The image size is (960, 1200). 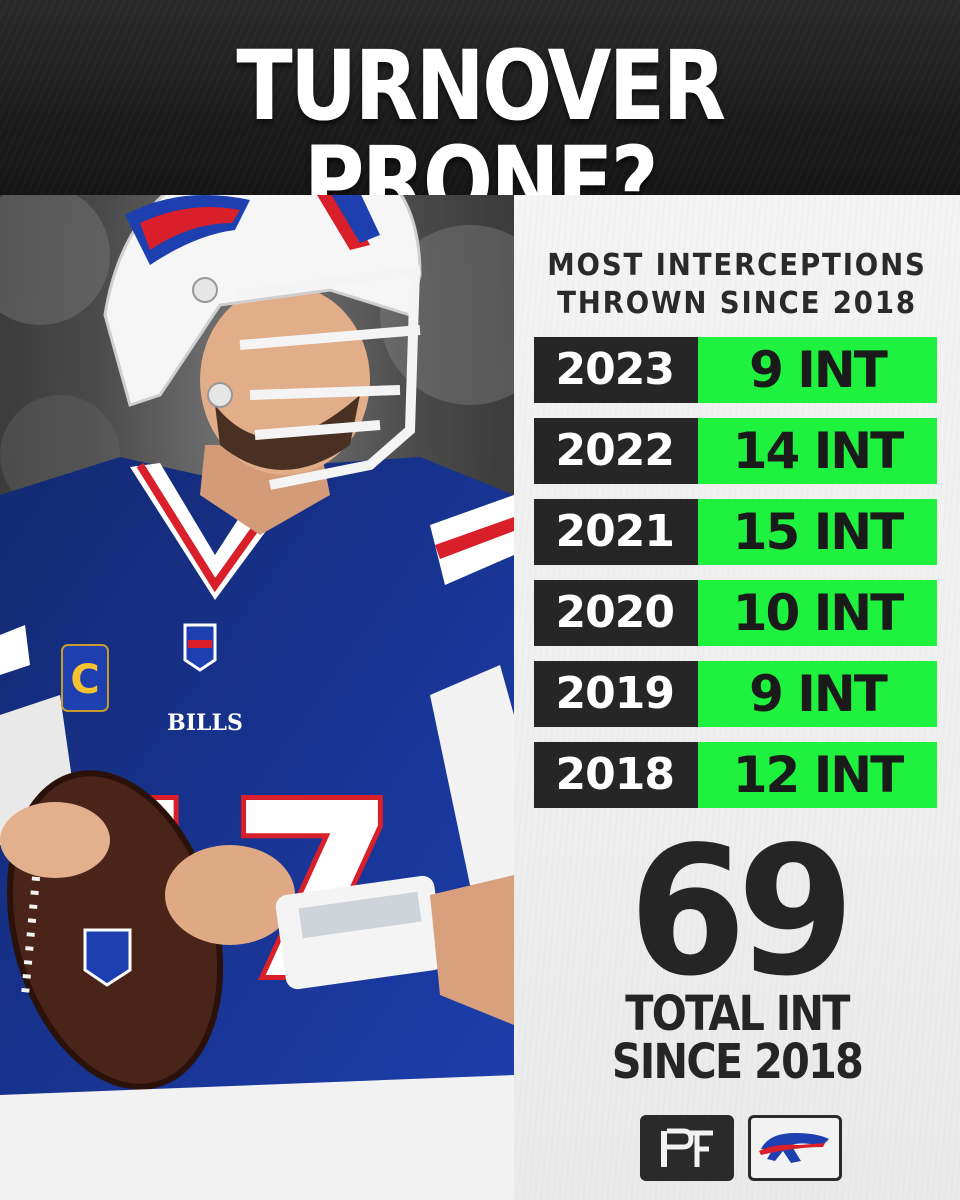 I want to click on row-year: 2022, so click(x=616, y=451).